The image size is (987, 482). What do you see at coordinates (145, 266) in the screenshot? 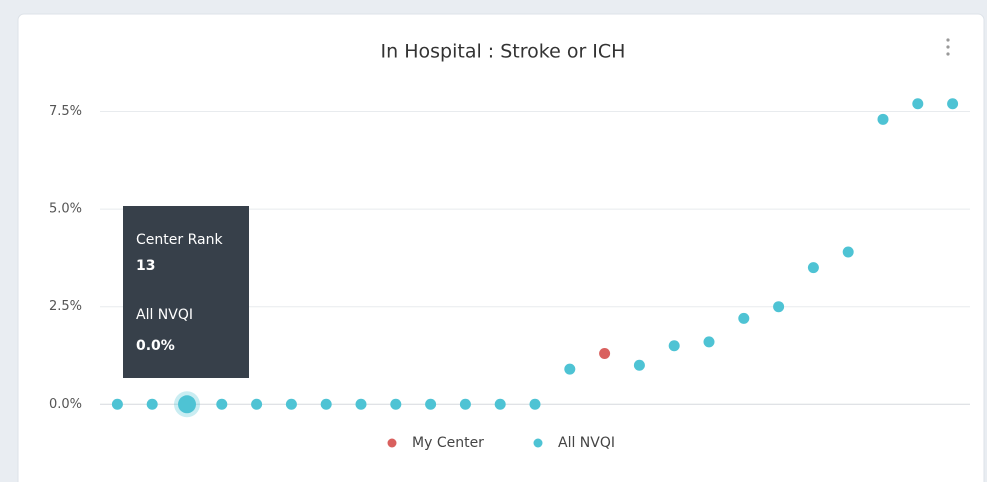
I see `tooltip-rank: 13` at bounding box center [145, 266].